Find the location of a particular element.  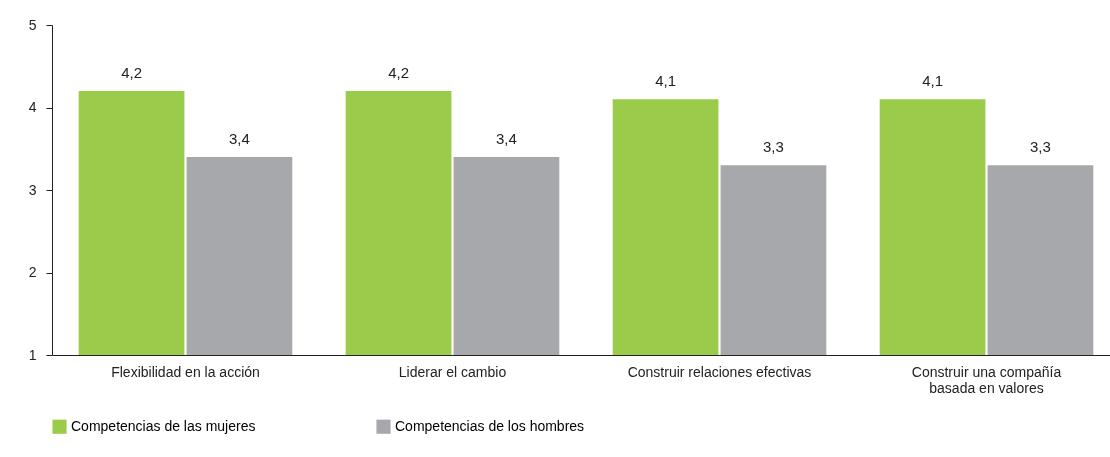

y-tick-label: 4 is located at coordinates (32, 107).